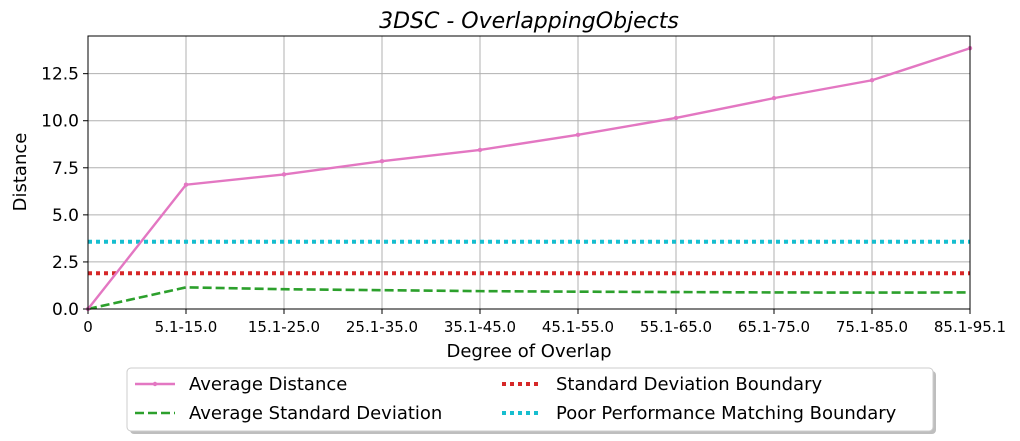 The width and height of the screenshot is (1020, 441). Describe the element at coordinates (155, 384) in the screenshot. I see `legend-marker` at that location.